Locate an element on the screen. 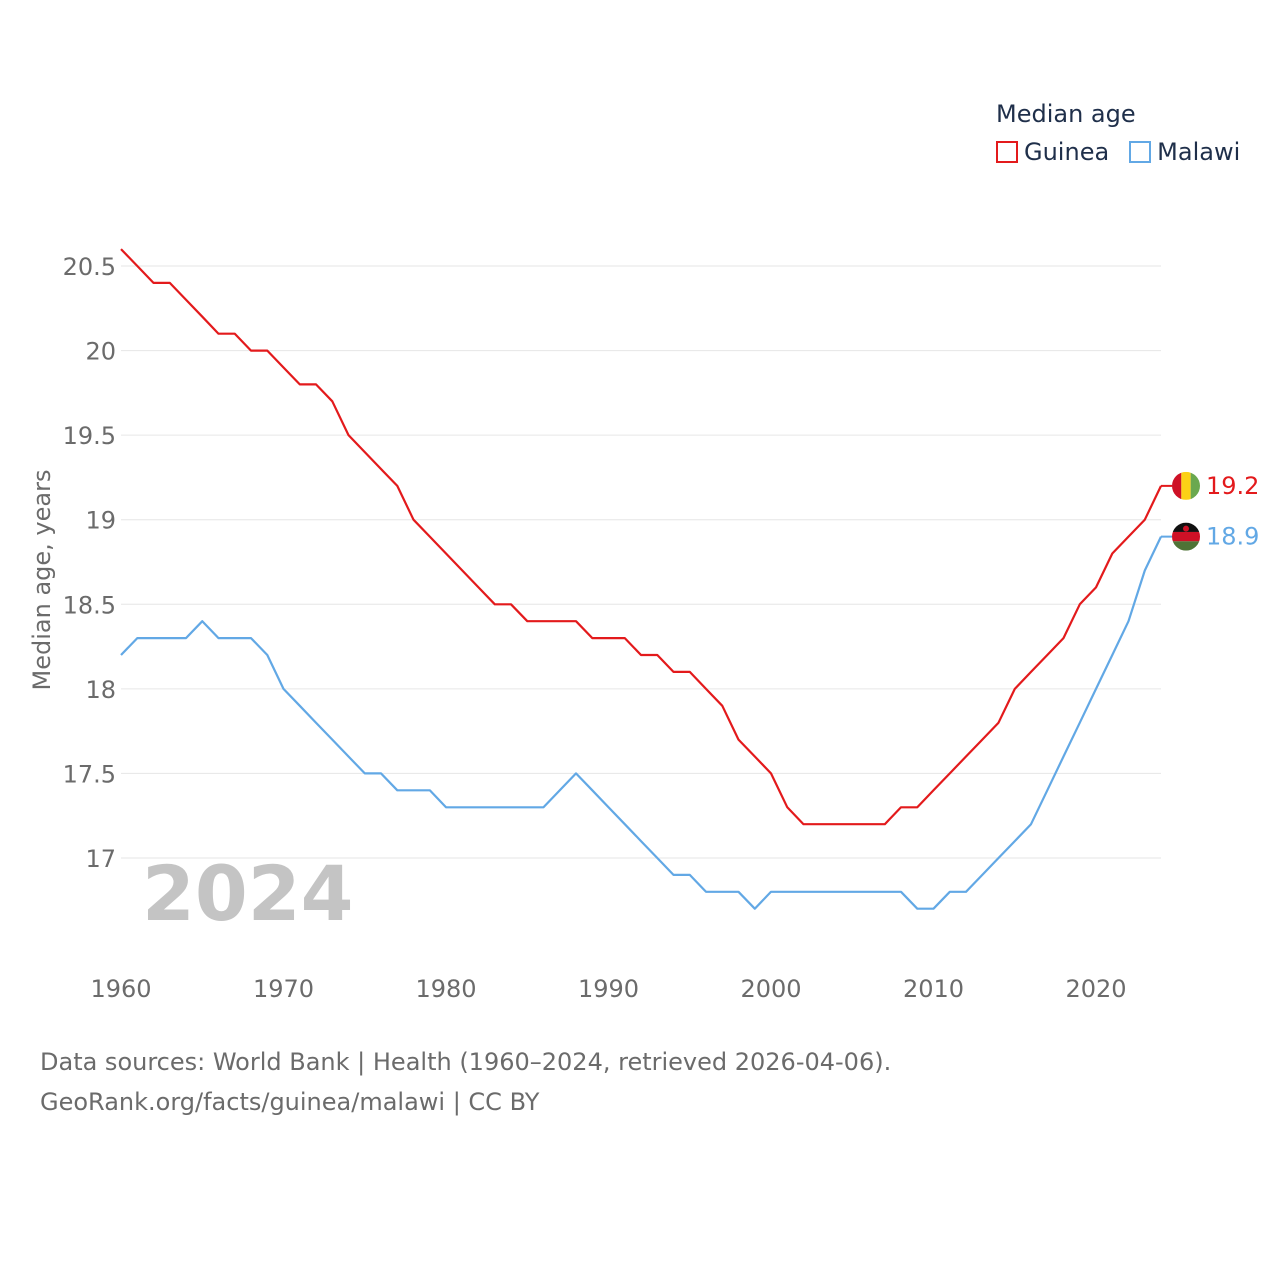 This screenshot has height=1280, width=1280. x-tick-2020: 2020 is located at coordinates (1095, 989).